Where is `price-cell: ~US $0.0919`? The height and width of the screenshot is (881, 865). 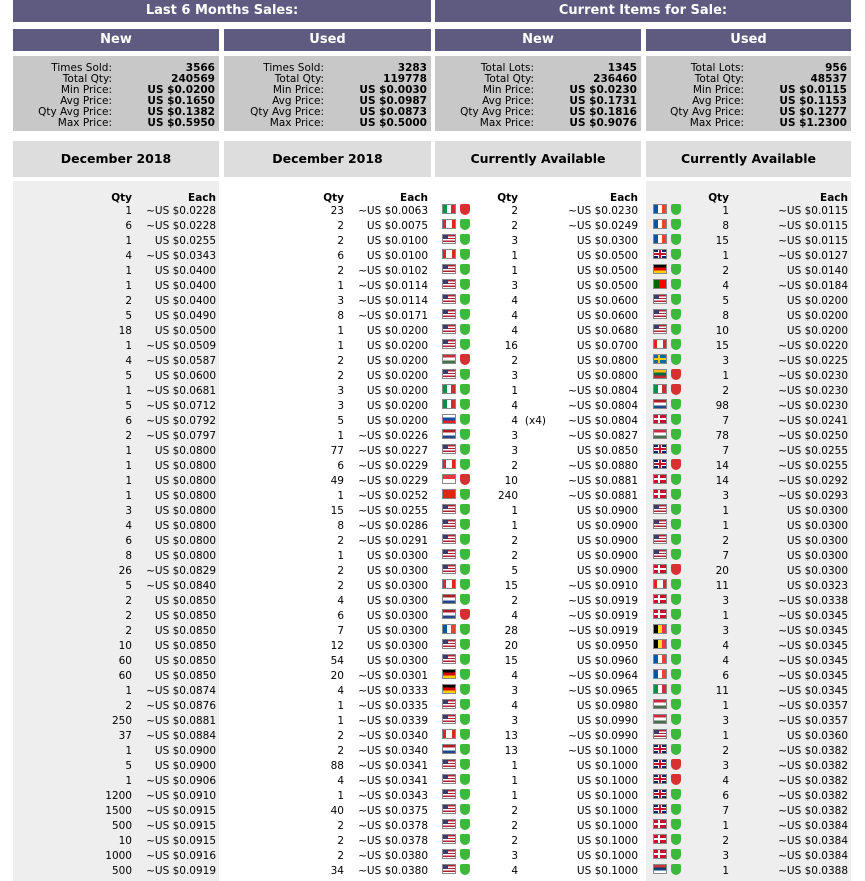 price-cell: ~US $0.0919 is located at coordinates (603, 631).